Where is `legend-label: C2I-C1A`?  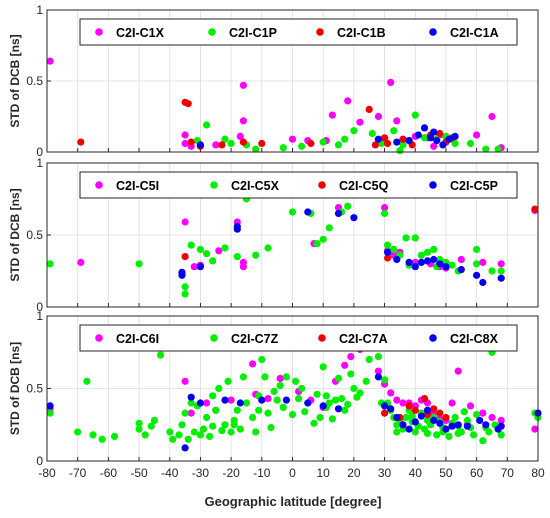
legend-label: C2I-C1A is located at coordinates (474, 33).